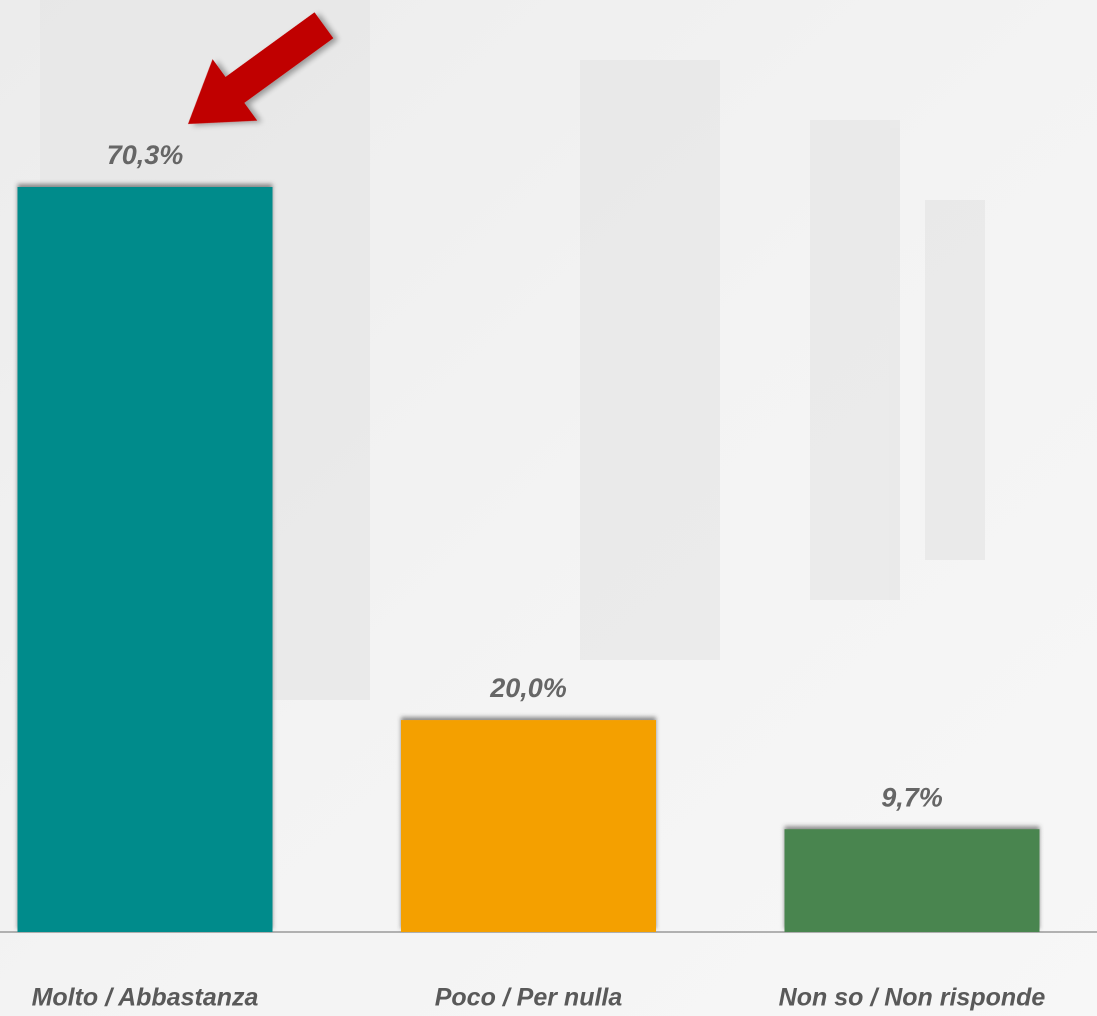 The height and width of the screenshot is (1016, 1097). Describe the element at coordinates (529, 998) in the screenshot. I see `category-label: Poco / Per nulla` at that location.